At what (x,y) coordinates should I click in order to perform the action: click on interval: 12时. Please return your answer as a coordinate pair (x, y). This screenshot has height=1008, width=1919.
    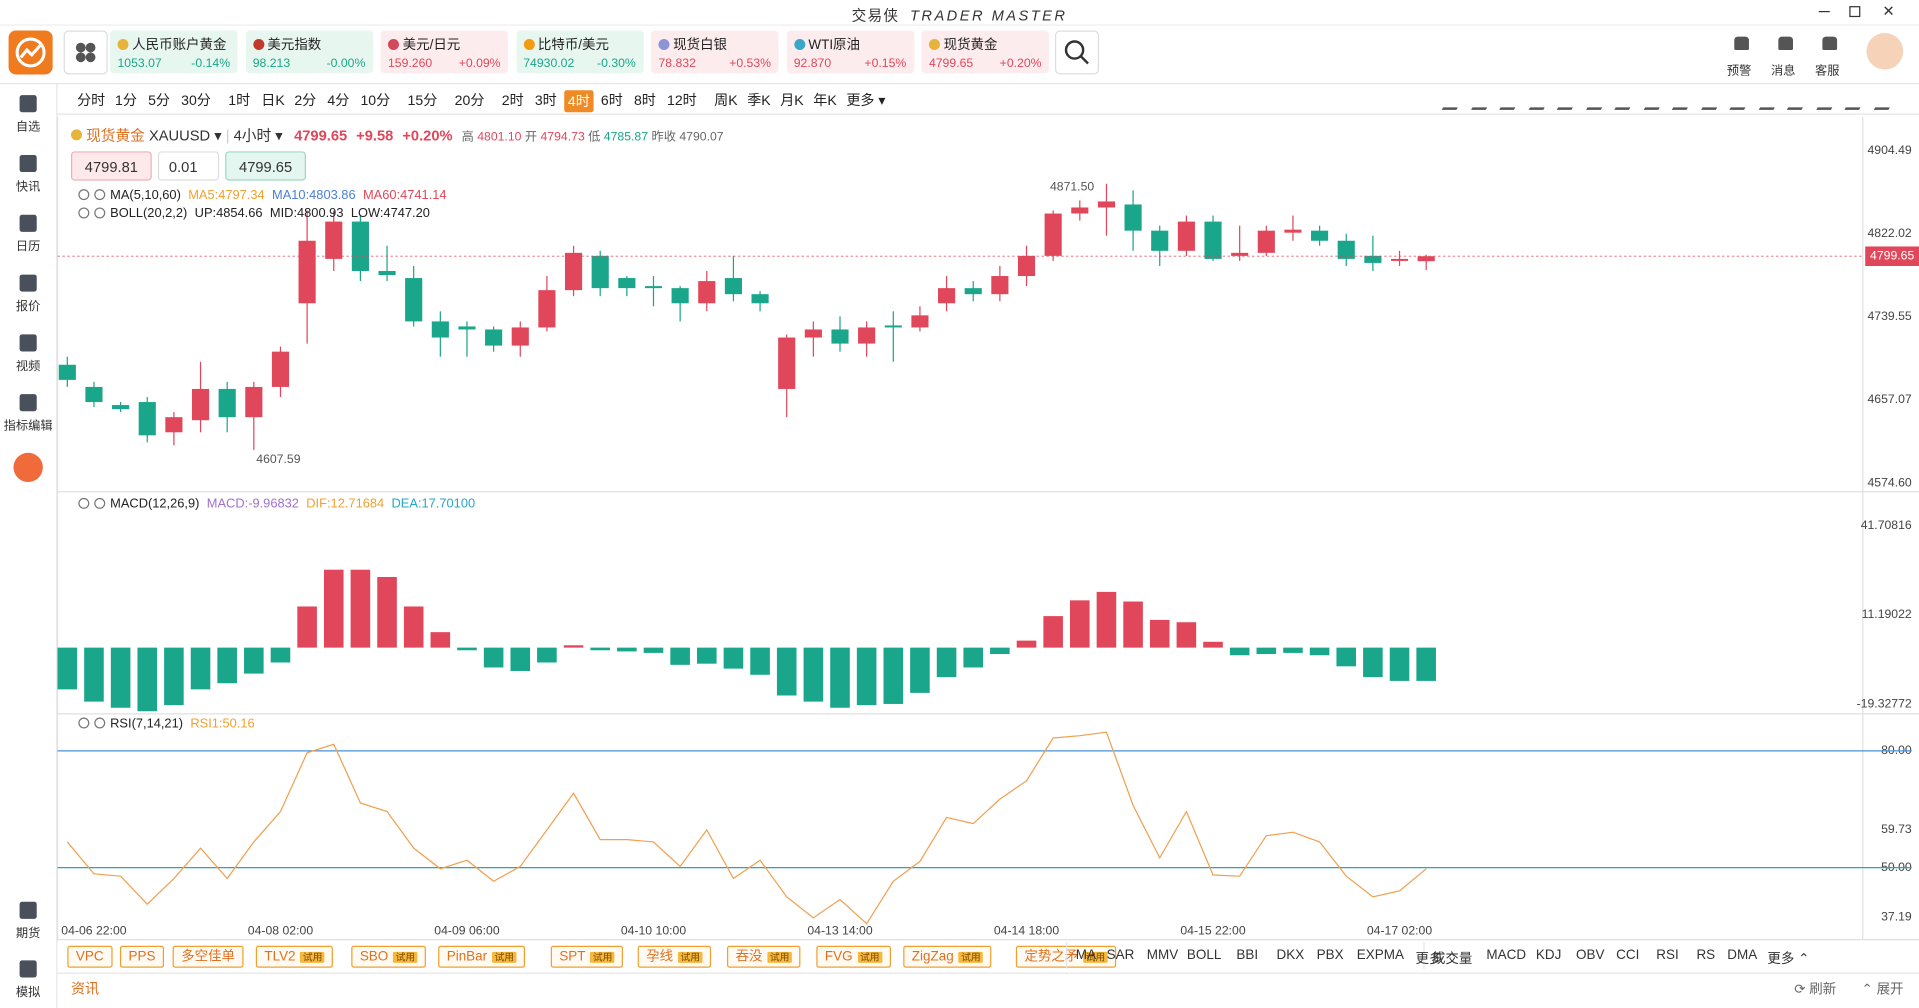
    Looking at the image, I should click on (682, 101).